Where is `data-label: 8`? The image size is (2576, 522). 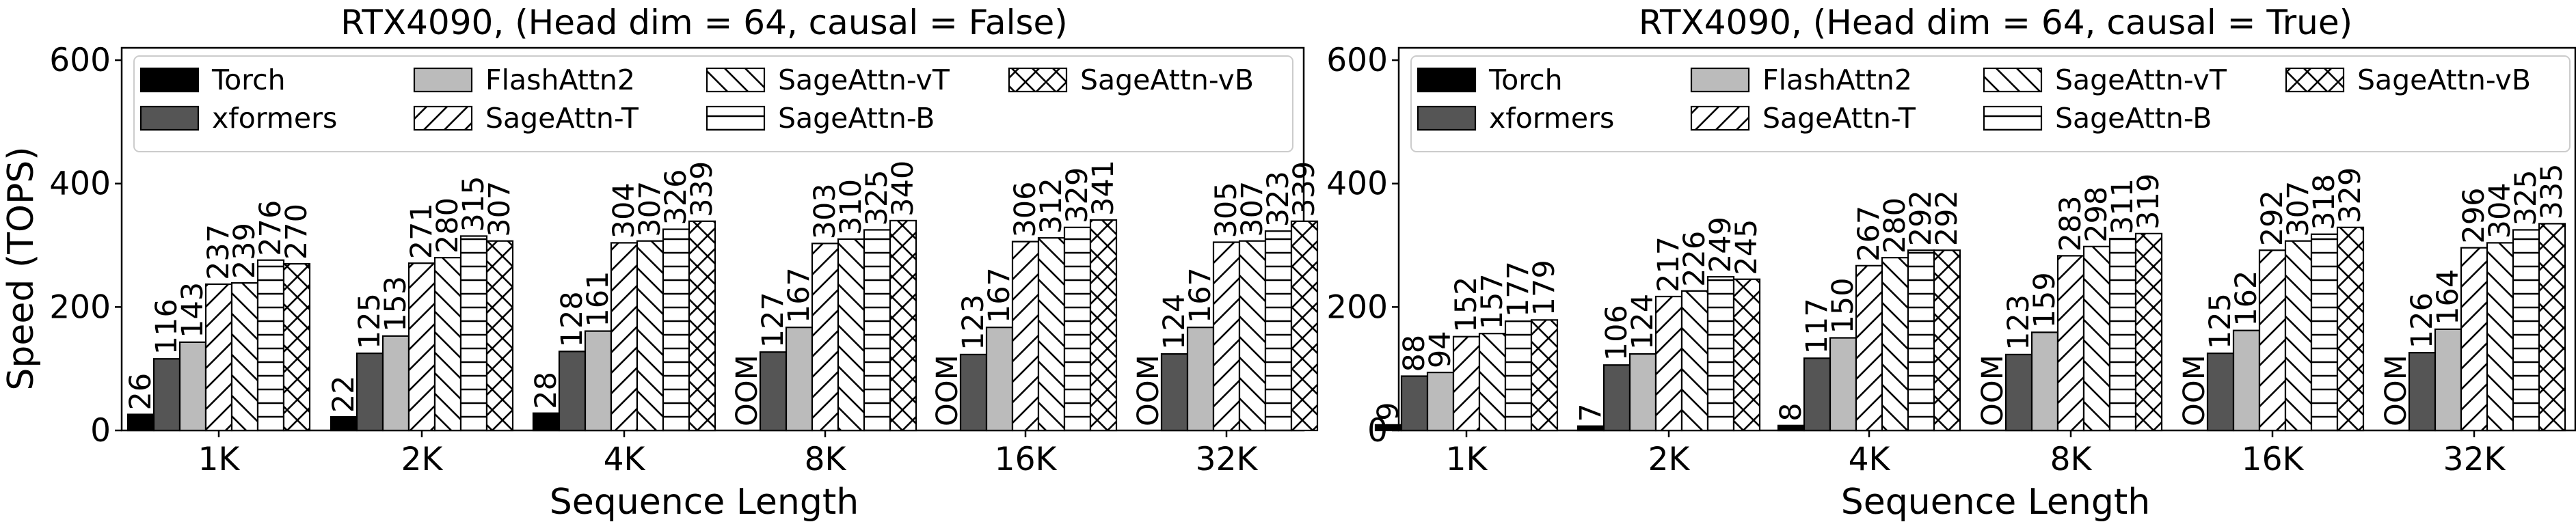
data-label: 8 is located at coordinates (1791, 411).